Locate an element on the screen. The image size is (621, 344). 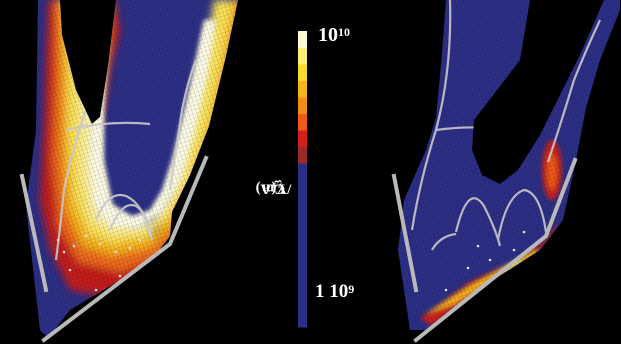
colorbar-max-label: 1010 is located at coordinates (334, 35).